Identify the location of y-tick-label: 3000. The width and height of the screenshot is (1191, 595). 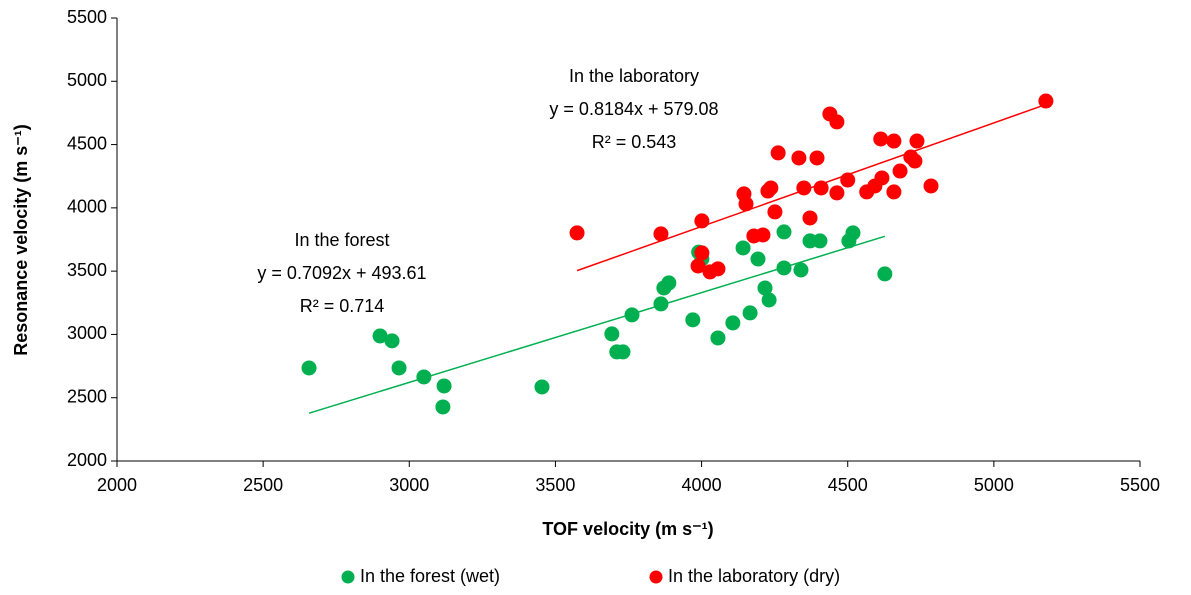
(87, 333).